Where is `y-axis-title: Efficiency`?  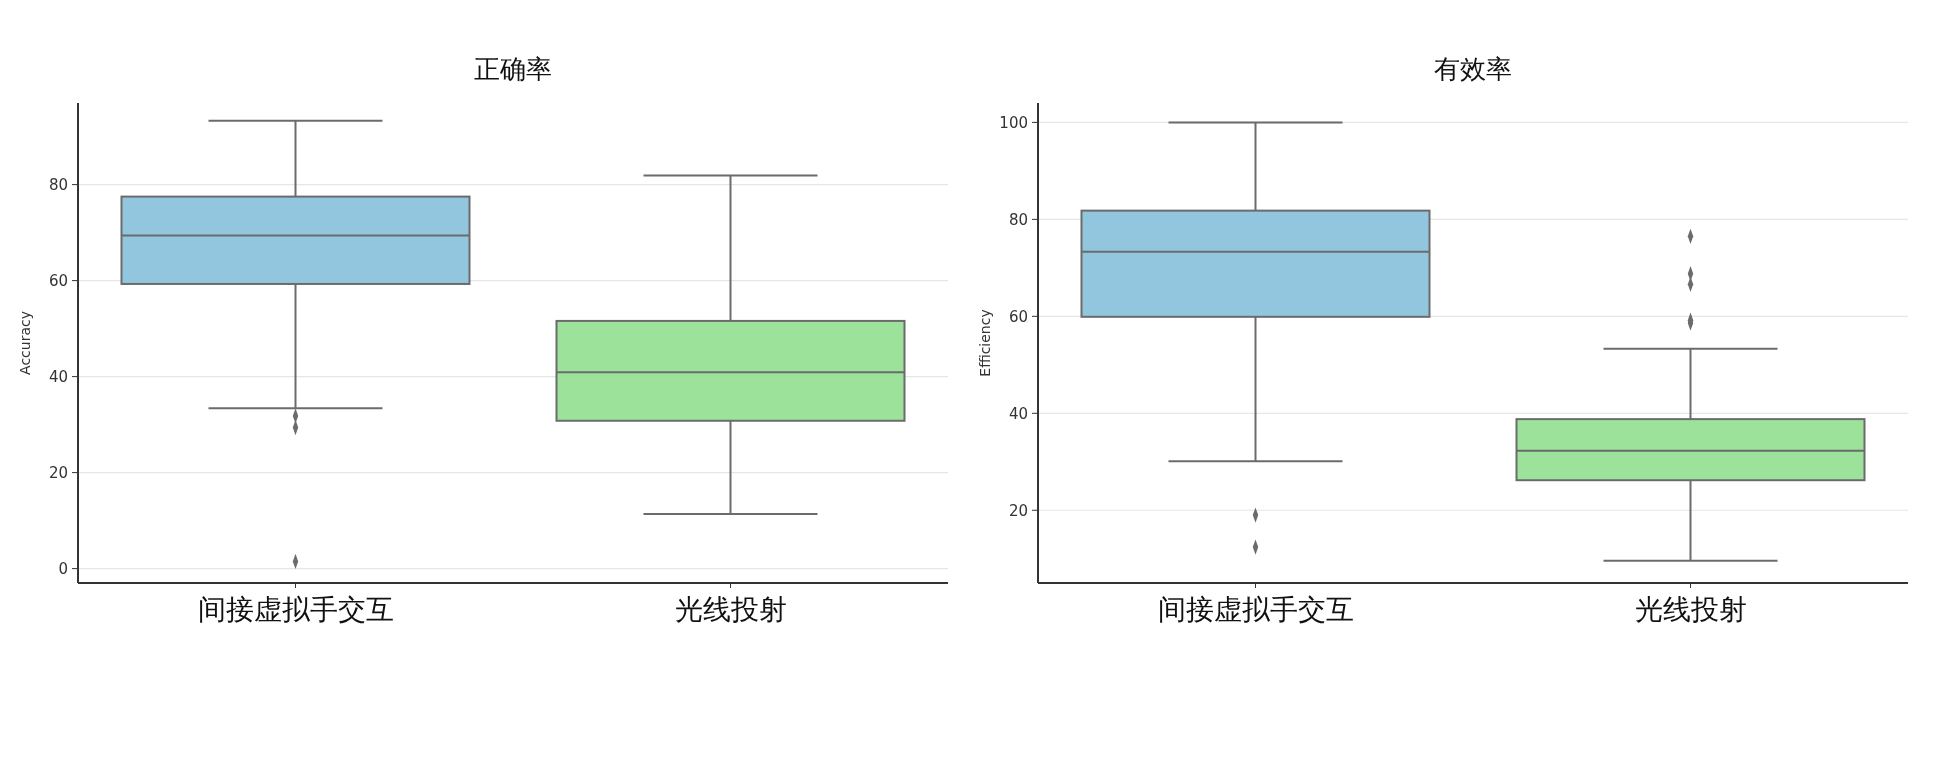
y-axis-title: Efficiency is located at coordinates (985, 343).